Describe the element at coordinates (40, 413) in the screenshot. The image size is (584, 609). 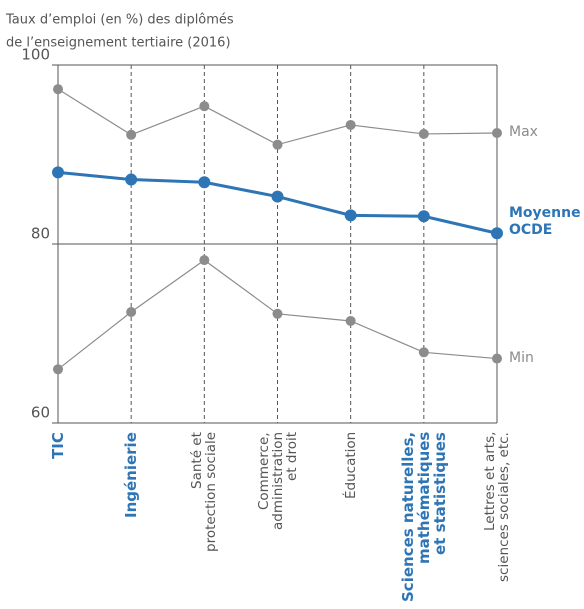
I see `y-tick-label: 60` at that location.